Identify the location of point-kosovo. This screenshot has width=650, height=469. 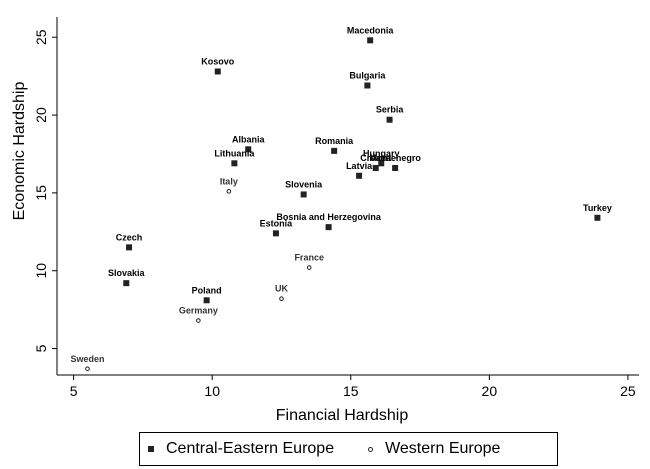
(217, 71).